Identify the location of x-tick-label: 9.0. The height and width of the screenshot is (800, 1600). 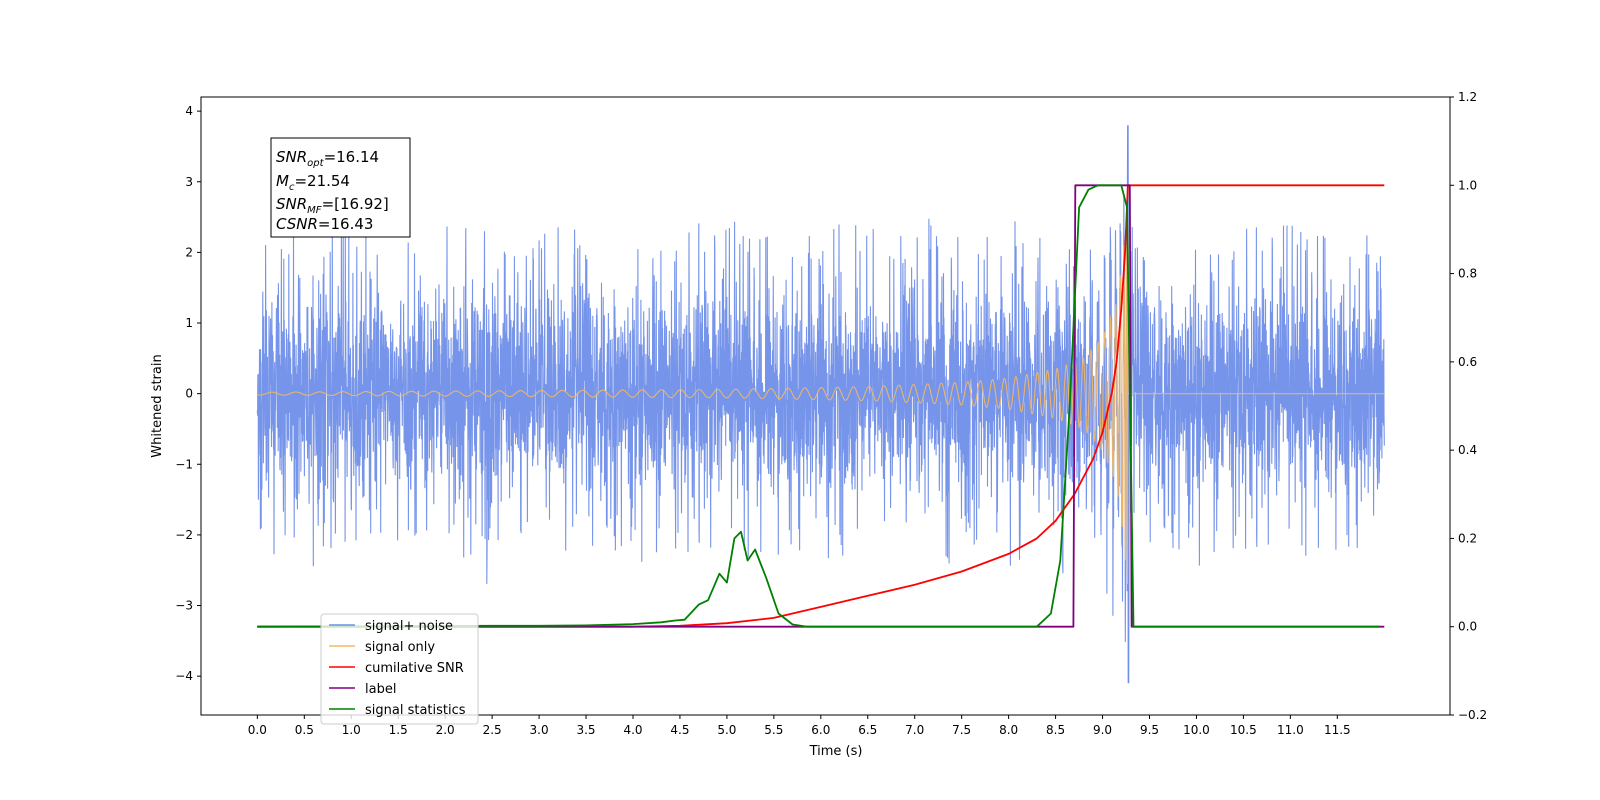
(1102, 730).